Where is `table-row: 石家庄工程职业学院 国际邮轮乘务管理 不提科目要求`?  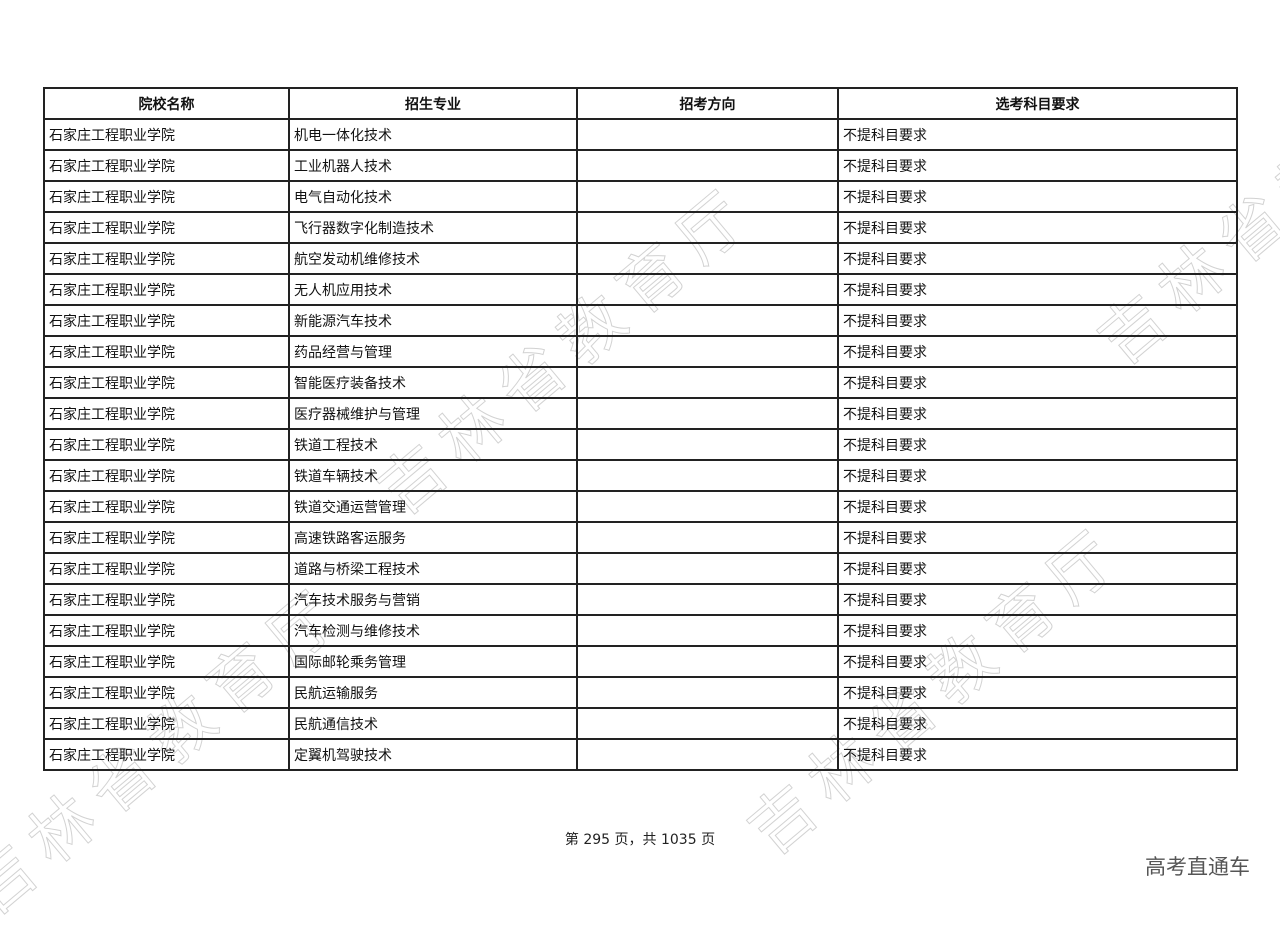
table-row: 石家庄工程职业学院 国际邮轮乘务管理 不提科目要求 is located at coordinates (640, 661).